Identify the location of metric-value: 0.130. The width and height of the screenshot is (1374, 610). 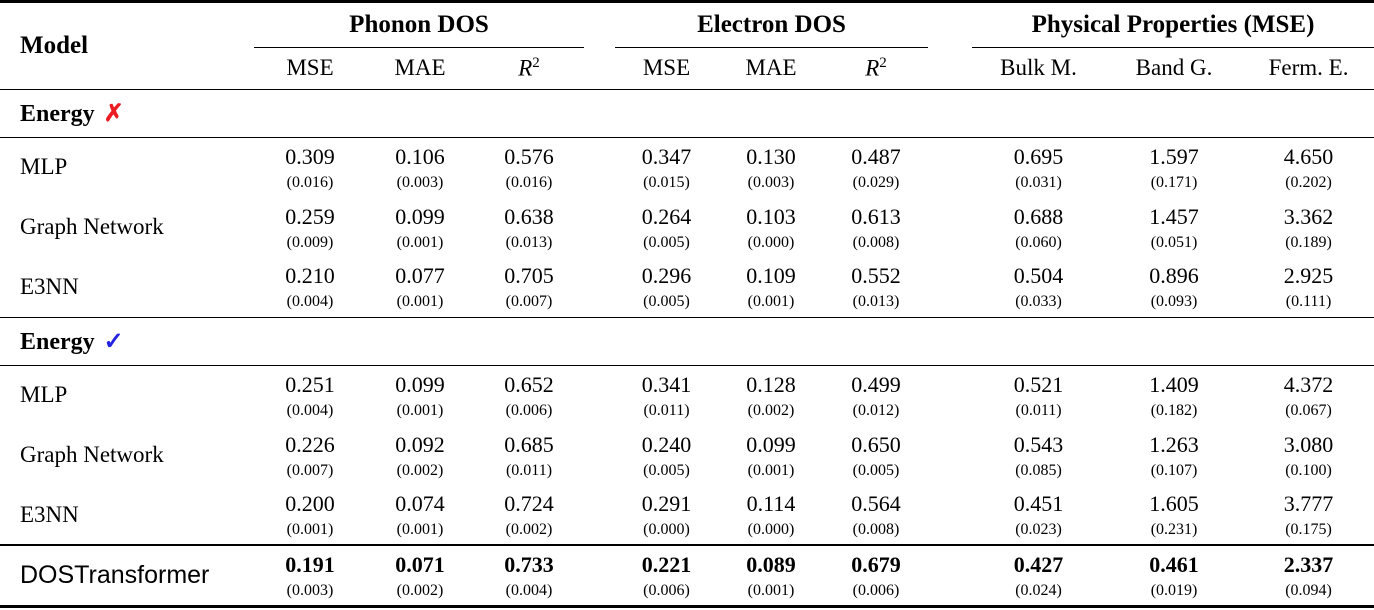
(771, 156).